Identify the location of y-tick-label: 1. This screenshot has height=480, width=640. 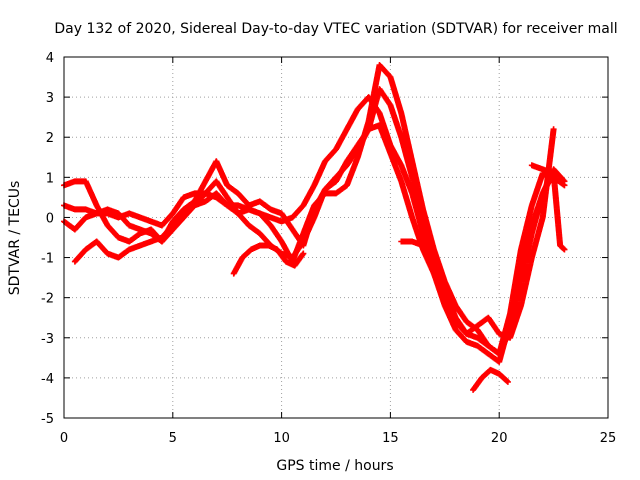
(50, 178).